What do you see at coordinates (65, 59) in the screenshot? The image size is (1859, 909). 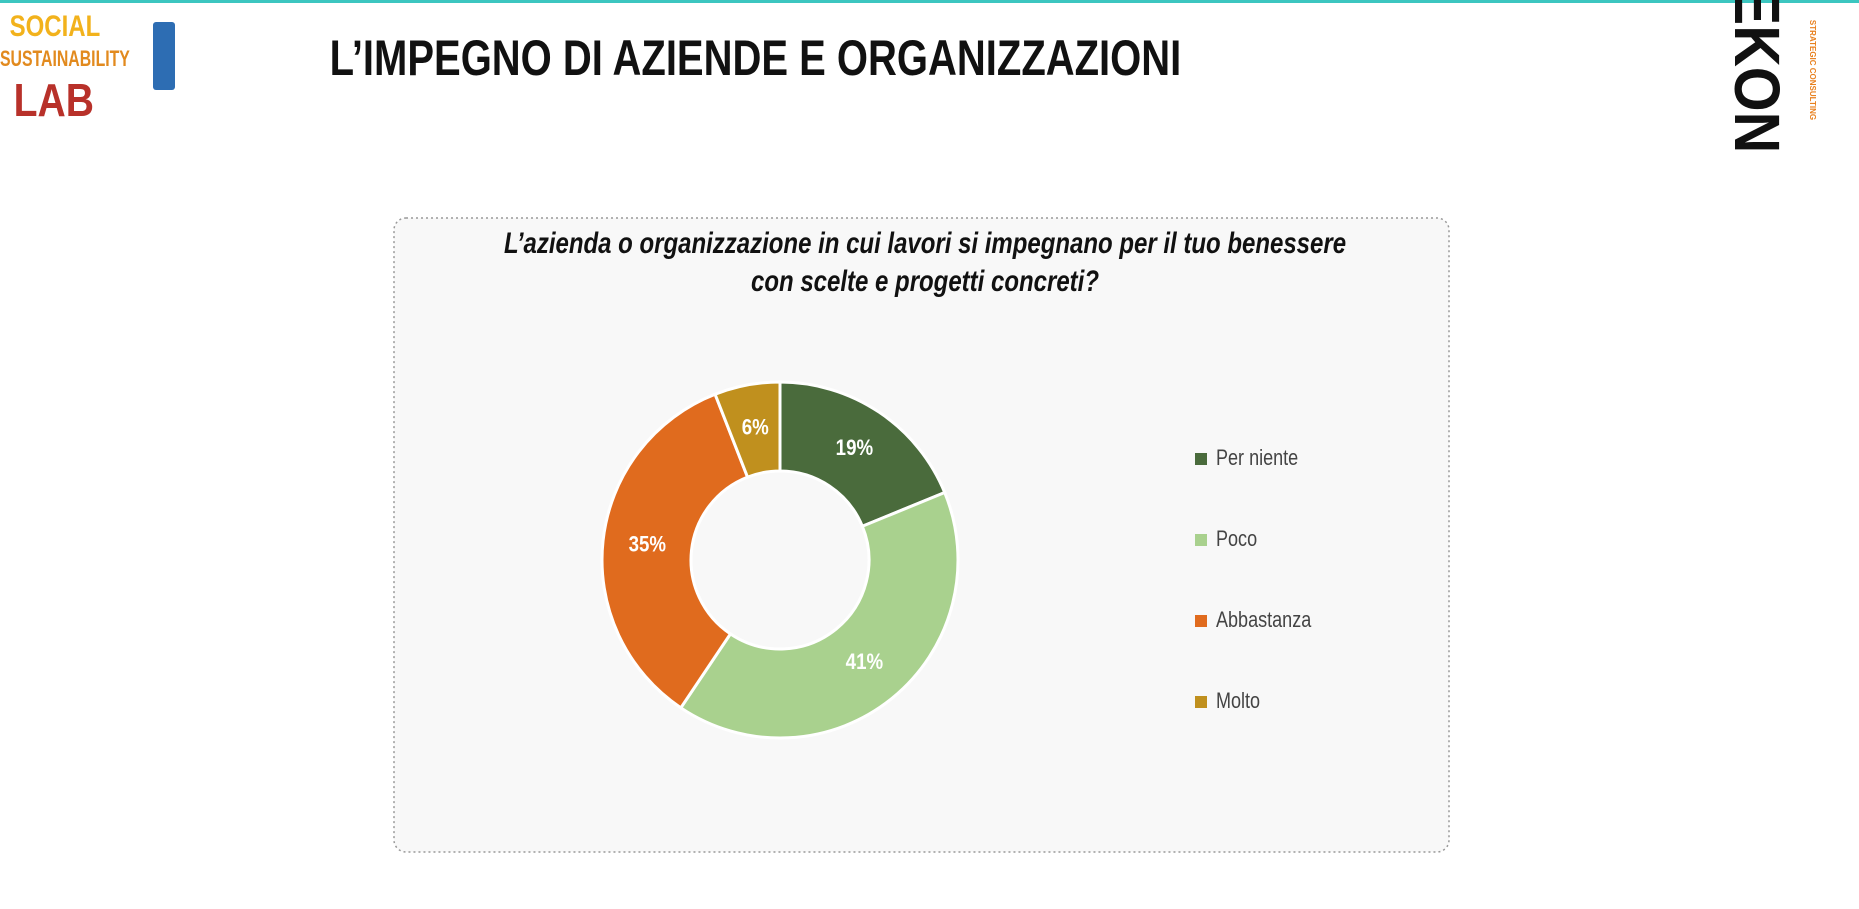 I see `logo-text: SUSTAINABILITY` at bounding box center [65, 59].